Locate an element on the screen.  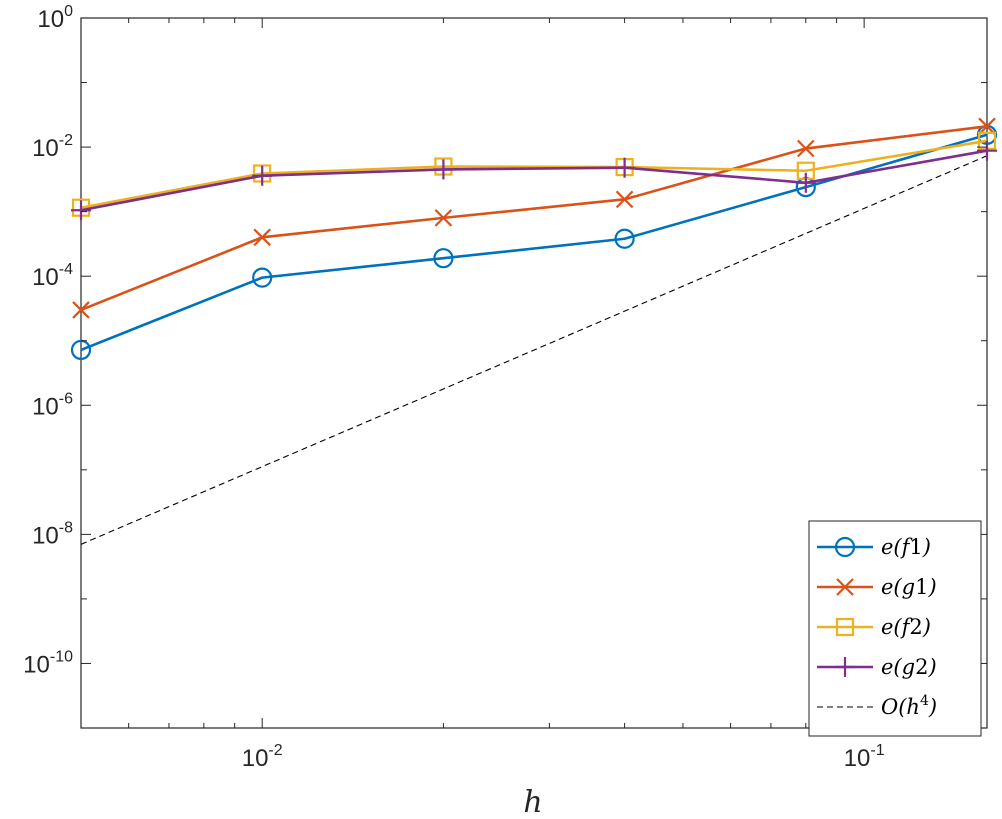
legend-item: e(g1) is located at coordinates (877, 587).